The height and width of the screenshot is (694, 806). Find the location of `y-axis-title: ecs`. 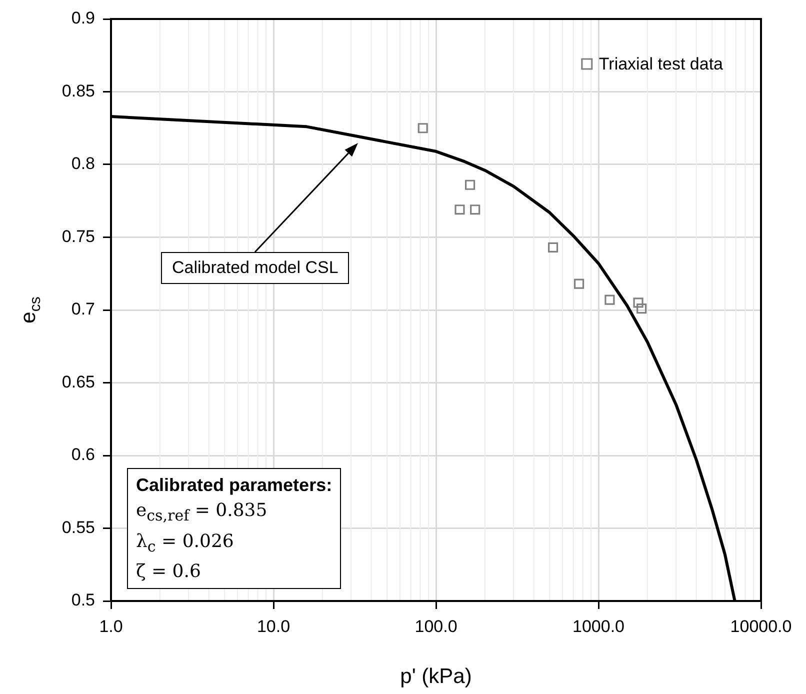

y-axis-title: ecs is located at coordinates (30, 310).